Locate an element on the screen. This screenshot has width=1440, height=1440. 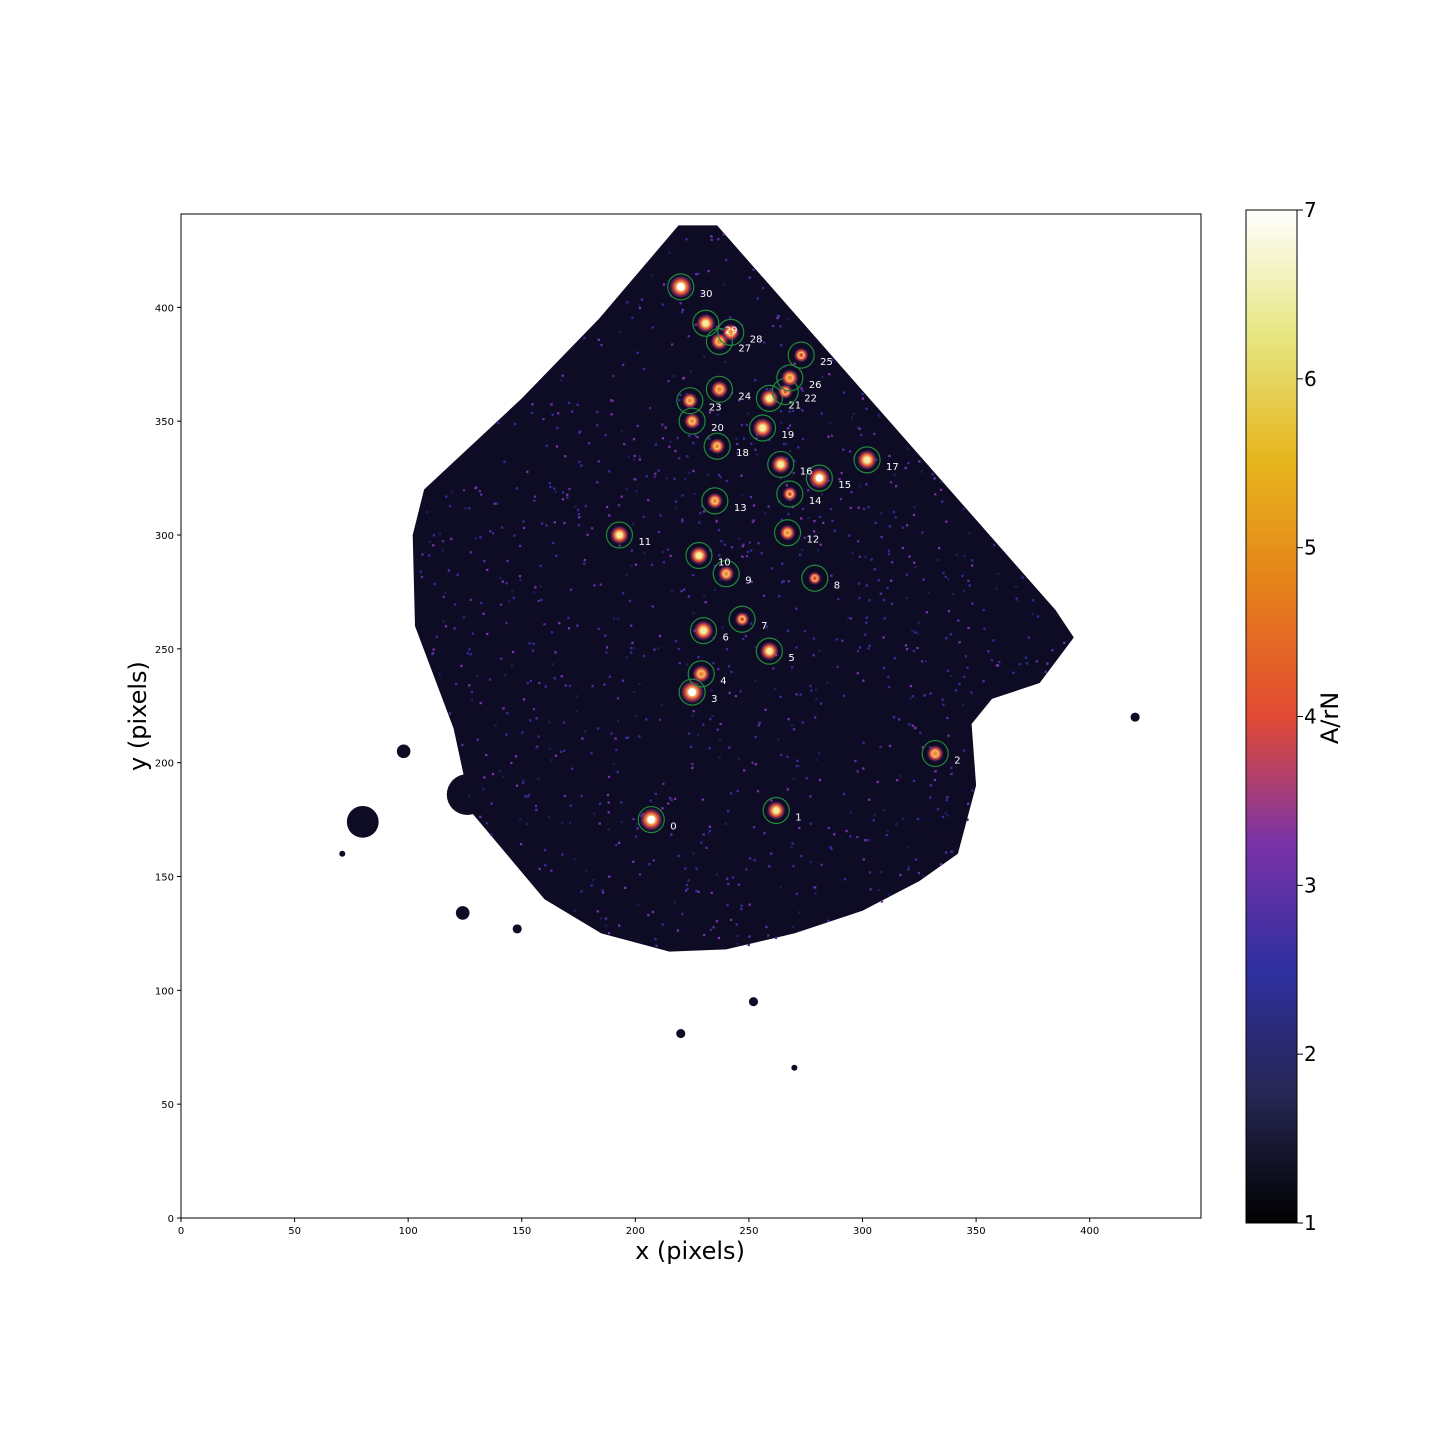
colorbar-tick-label: 5 is located at coordinates (1310, 548).